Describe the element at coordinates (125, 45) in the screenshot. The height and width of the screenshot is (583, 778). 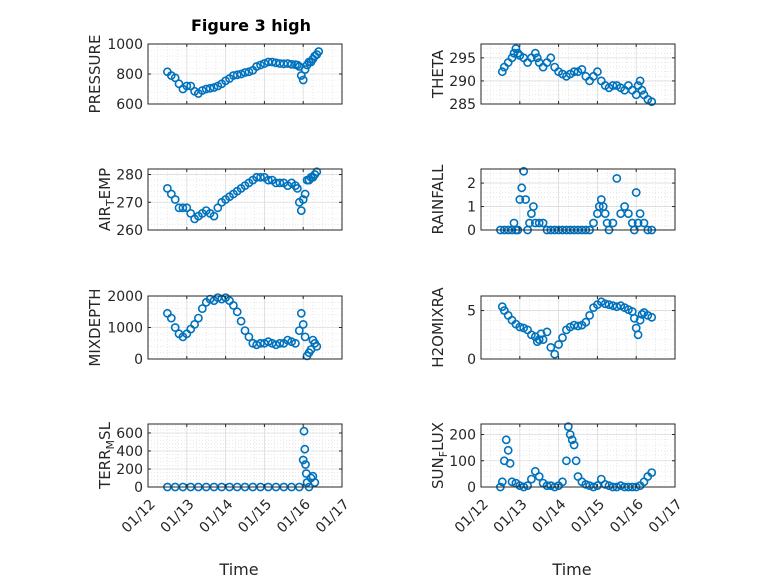
I see `y-tick-label: 1000` at that location.